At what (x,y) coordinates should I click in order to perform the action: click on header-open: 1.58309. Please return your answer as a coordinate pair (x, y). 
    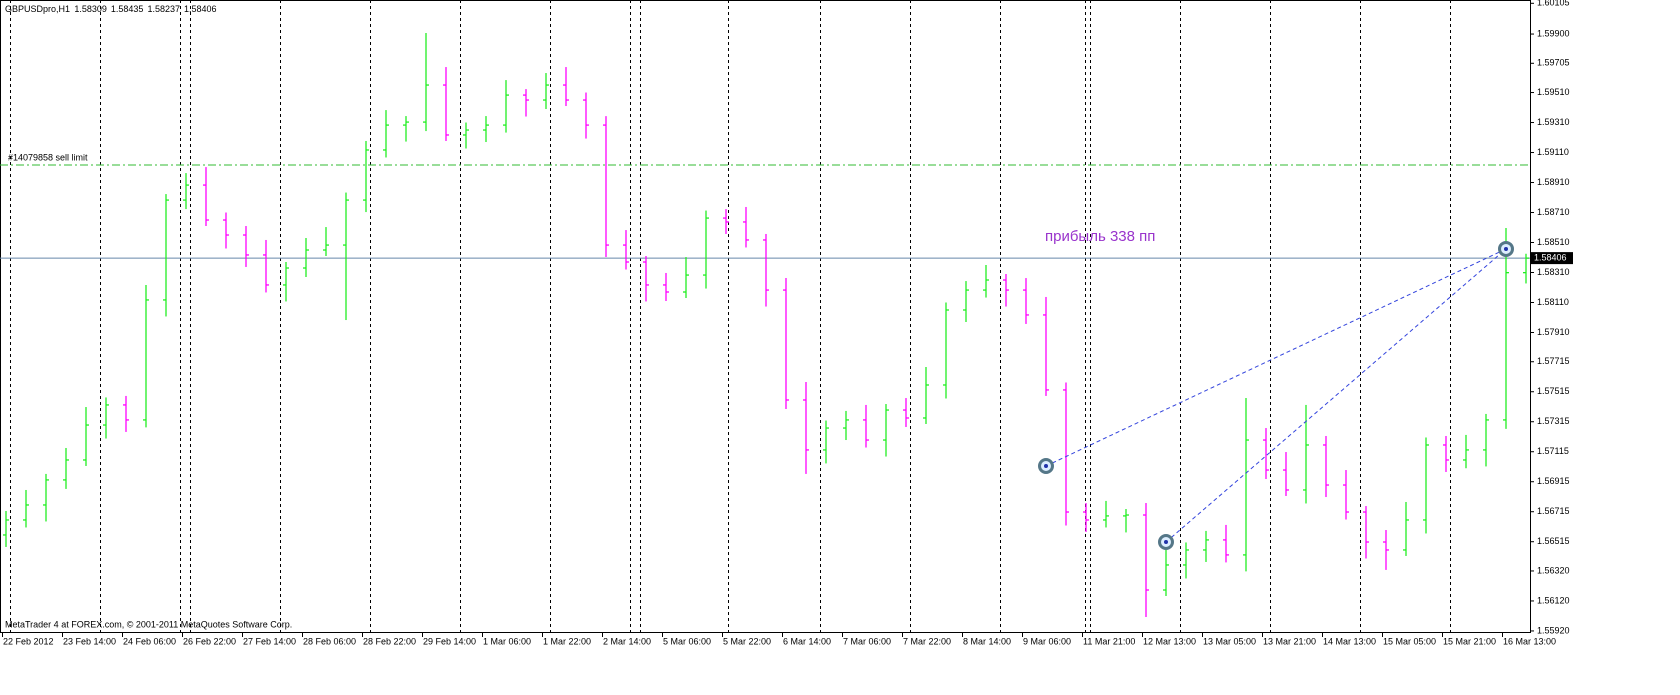
    Looking at the image, I should click on (90, 9).